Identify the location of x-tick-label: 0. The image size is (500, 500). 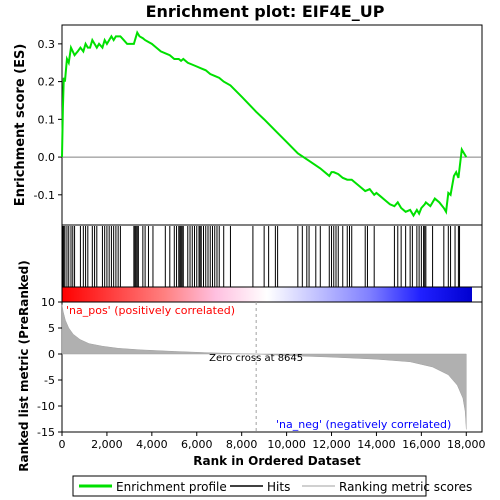
(62, 444).